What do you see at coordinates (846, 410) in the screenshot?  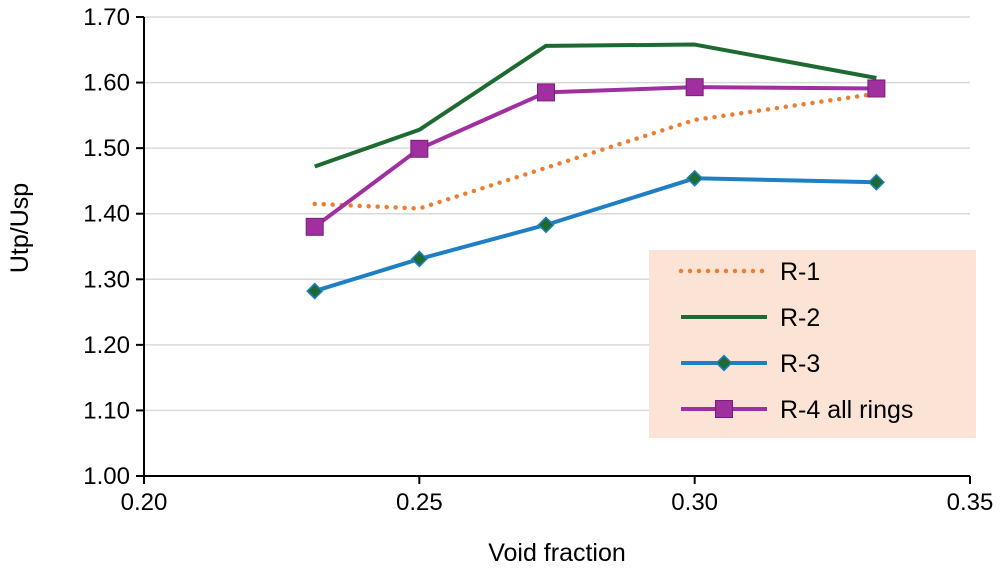 I see `legend-label-r-4-all-rings: R-4 all rings` at bounding box center [846, 410].